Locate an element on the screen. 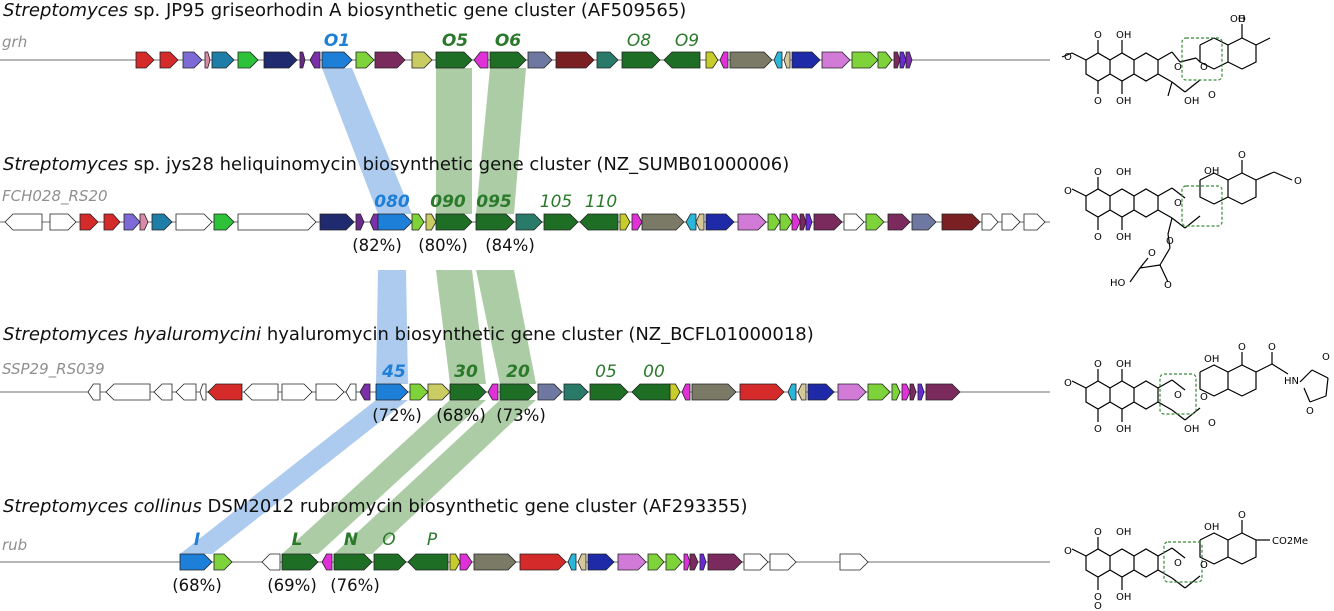 The image size is (1334, 611). gene-label: N is located at coordinates (351, 540).